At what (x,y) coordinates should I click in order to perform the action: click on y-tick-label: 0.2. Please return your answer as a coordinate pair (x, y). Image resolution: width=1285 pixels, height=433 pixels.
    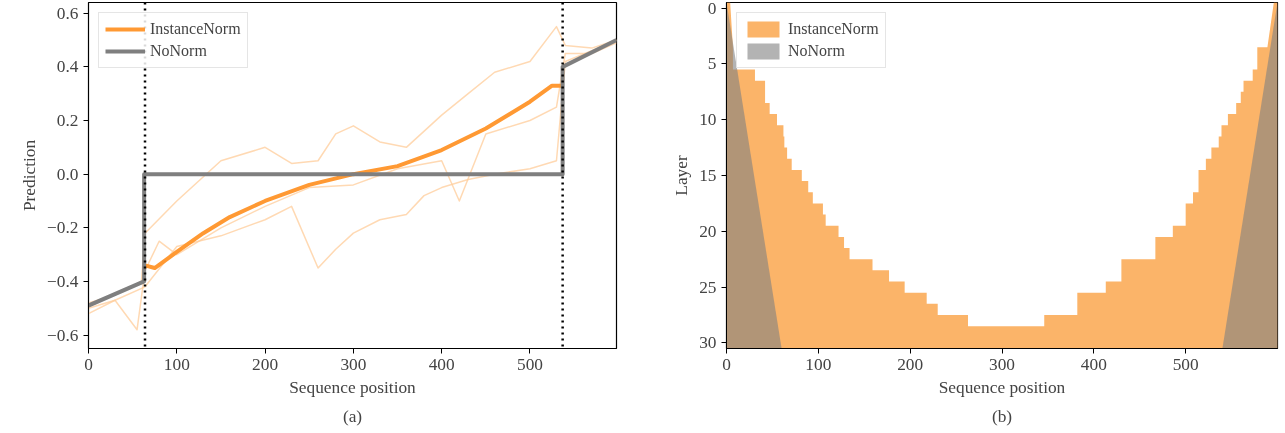
    Looking at the image, I should click on (67, 121).